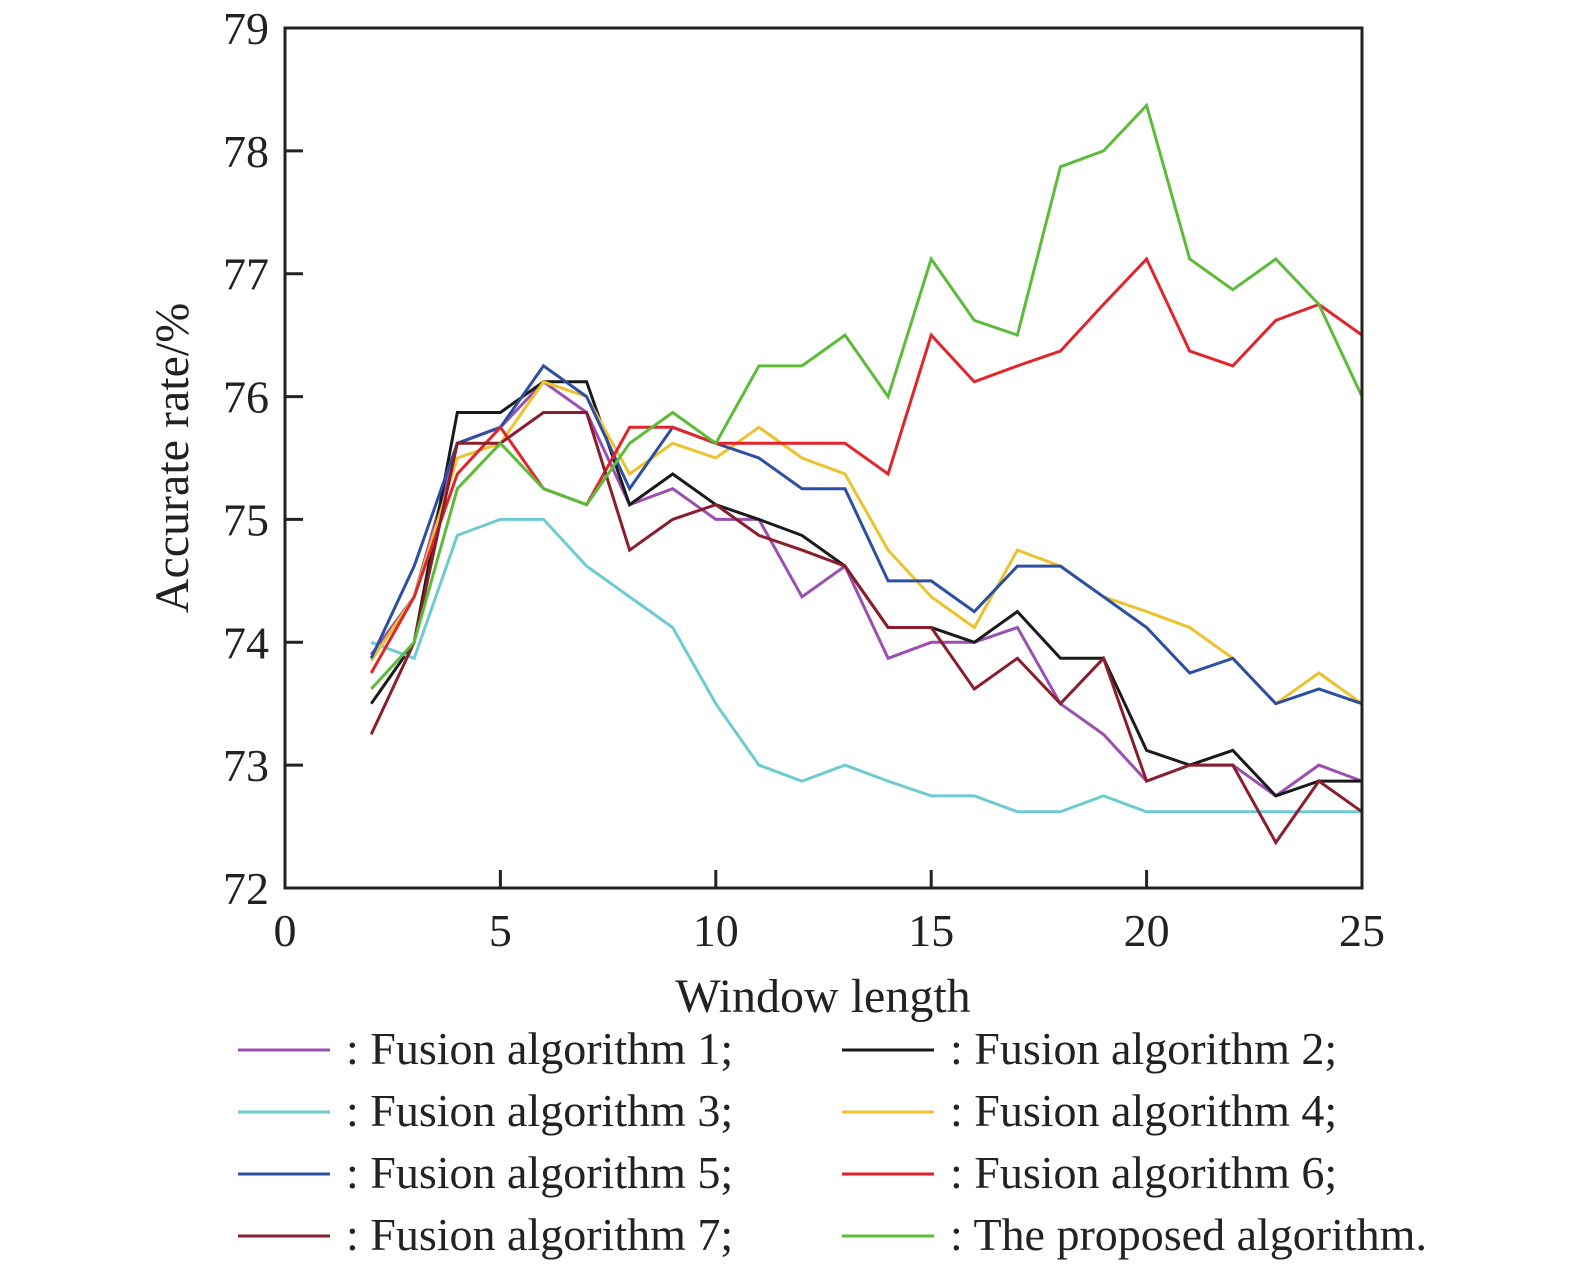  Describe the element at coordinates (1143, 1172) in the screenshot. I see `legend-label: : Fusion algorithm 6;` at that location.